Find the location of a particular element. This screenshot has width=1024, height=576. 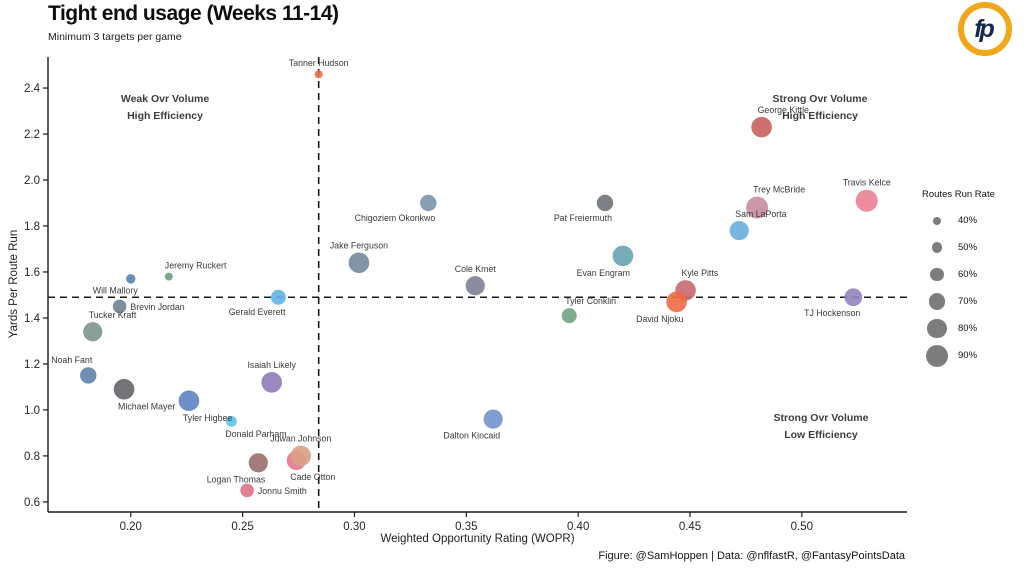

quadrant-label-line: High Efficiency is located at coordinates (165, 116).